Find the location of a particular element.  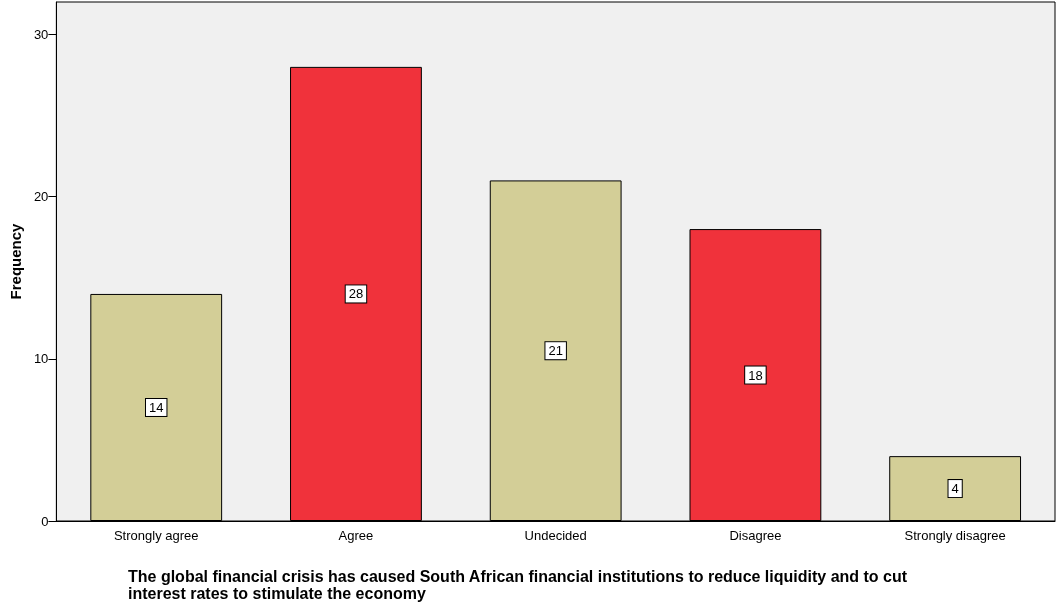

y-tick-label: 0 is located at coordinates (45, 521).